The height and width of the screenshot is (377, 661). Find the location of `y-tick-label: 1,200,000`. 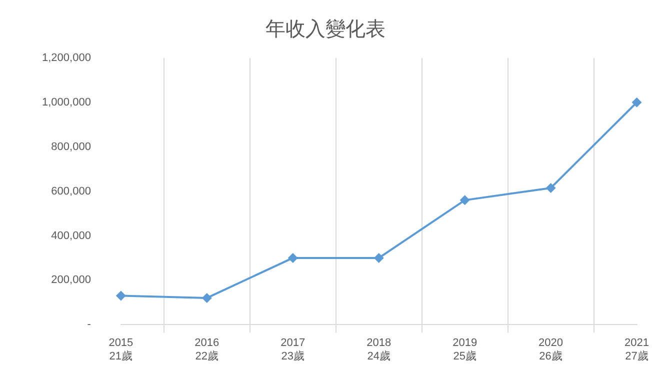

y-tick-label: 1,200,000 is located at coordinates (66, 58).